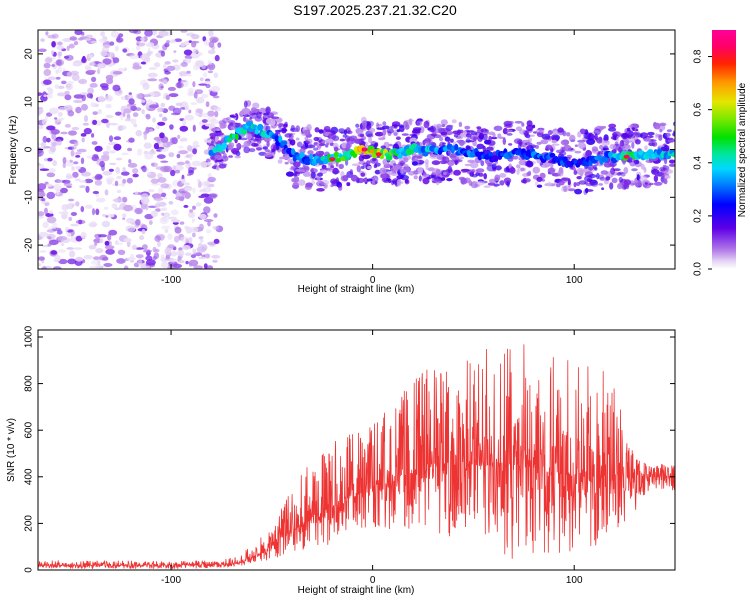 This screenshot has height=600, width=750. Describe the element at coordinates (29, 336) in the screenshot. I see `y-tick-label: 1000` at that location.